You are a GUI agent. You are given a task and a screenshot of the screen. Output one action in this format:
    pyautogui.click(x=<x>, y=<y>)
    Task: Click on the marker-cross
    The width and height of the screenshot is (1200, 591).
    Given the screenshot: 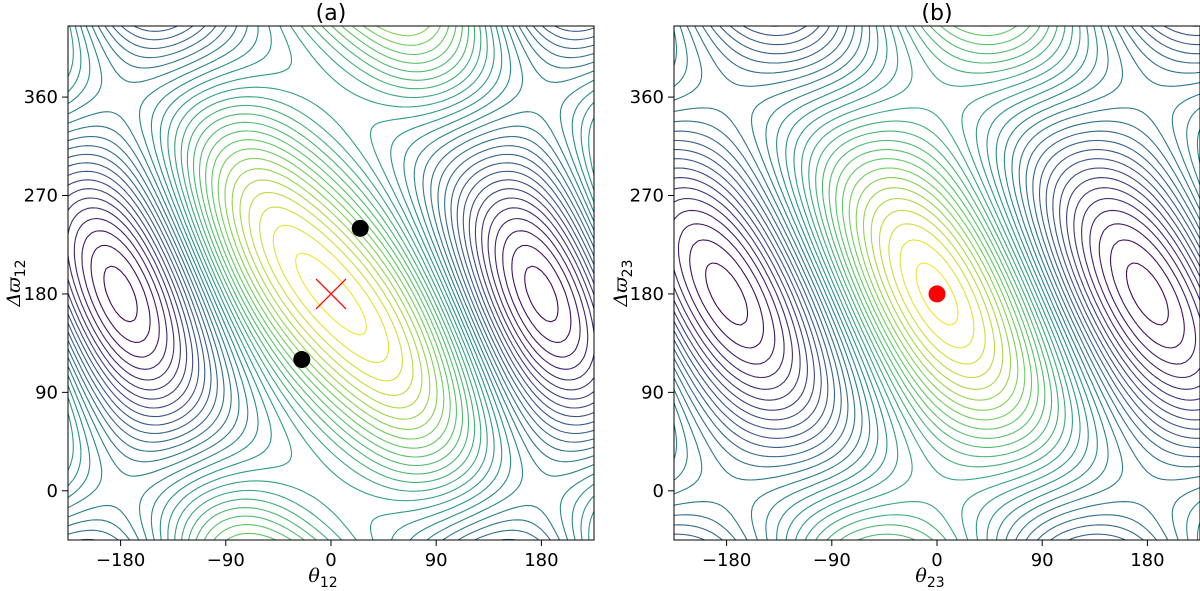 What is the action you would take?
    pyautogui.click(x=331, y=294)
    